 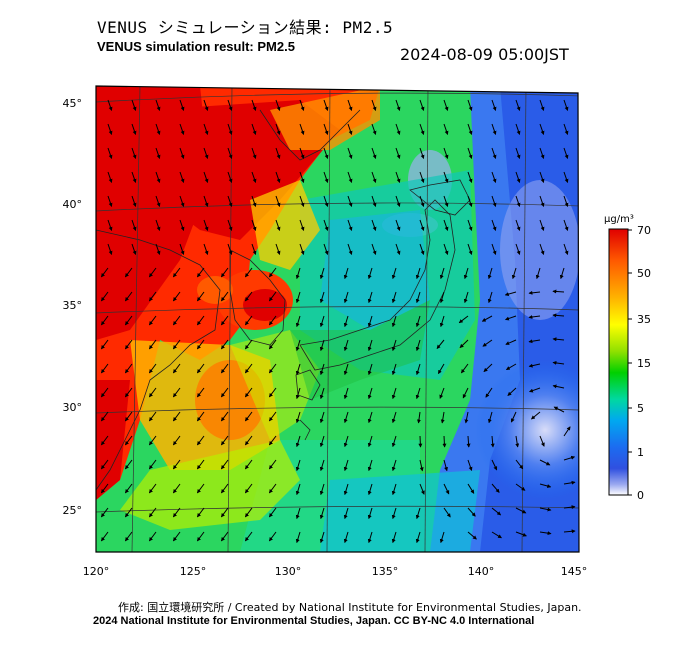 What do you see at coordinates (193, 571) in the screenshot?
I see `lon-tick-label: 125°` at bounding box center [193, 571].